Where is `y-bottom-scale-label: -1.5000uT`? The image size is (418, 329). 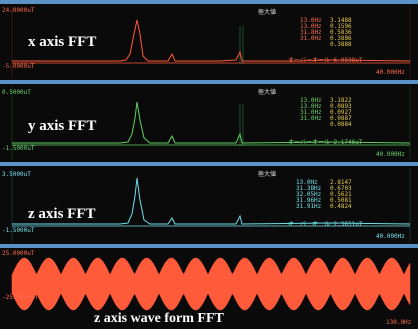 y-bottom-scale-label: -1.5000uT is located at coordinates (18, 148).